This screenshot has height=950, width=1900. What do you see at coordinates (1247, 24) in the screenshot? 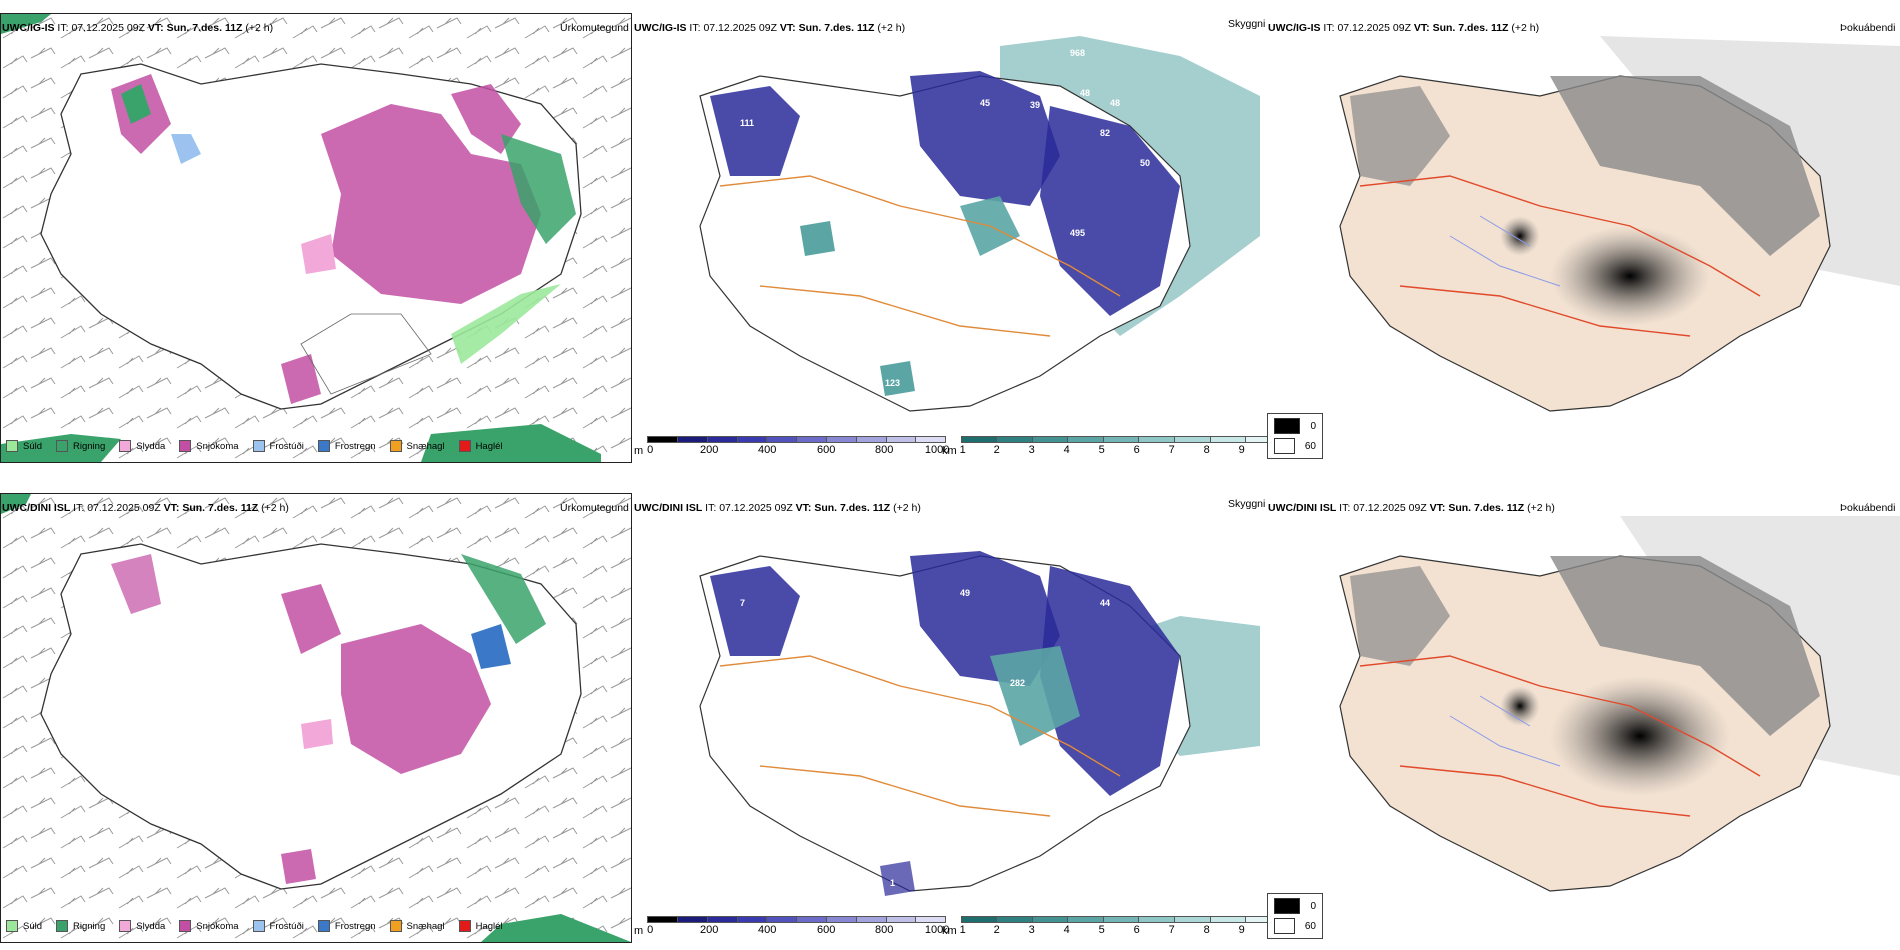
I see `visibility-title-1: Skyggni` at bounding box center [1247, 24].